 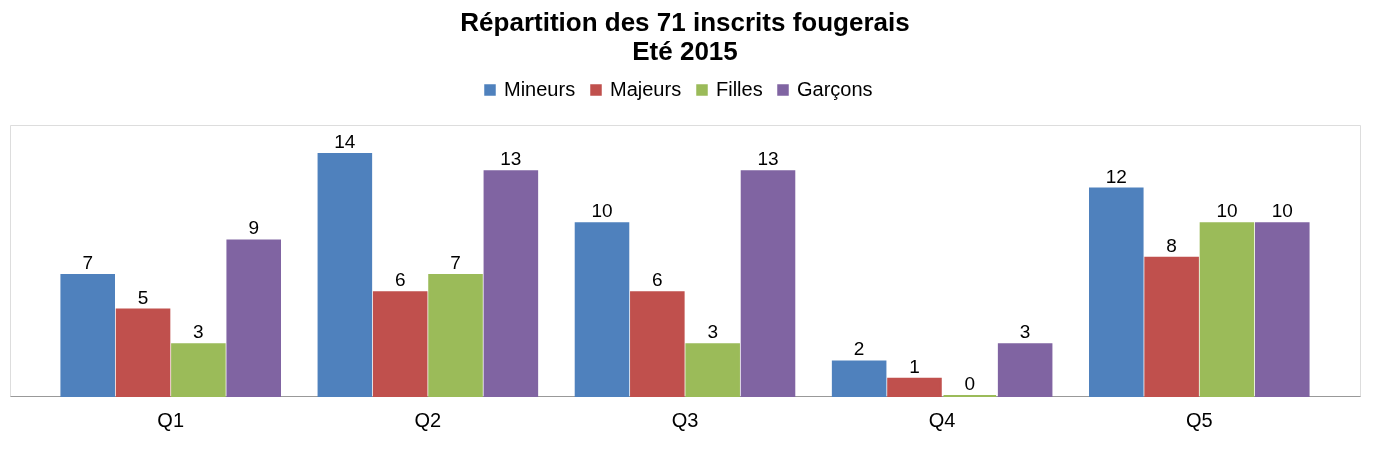 I want to click on data-label: 0, so click(x=970, y=383).